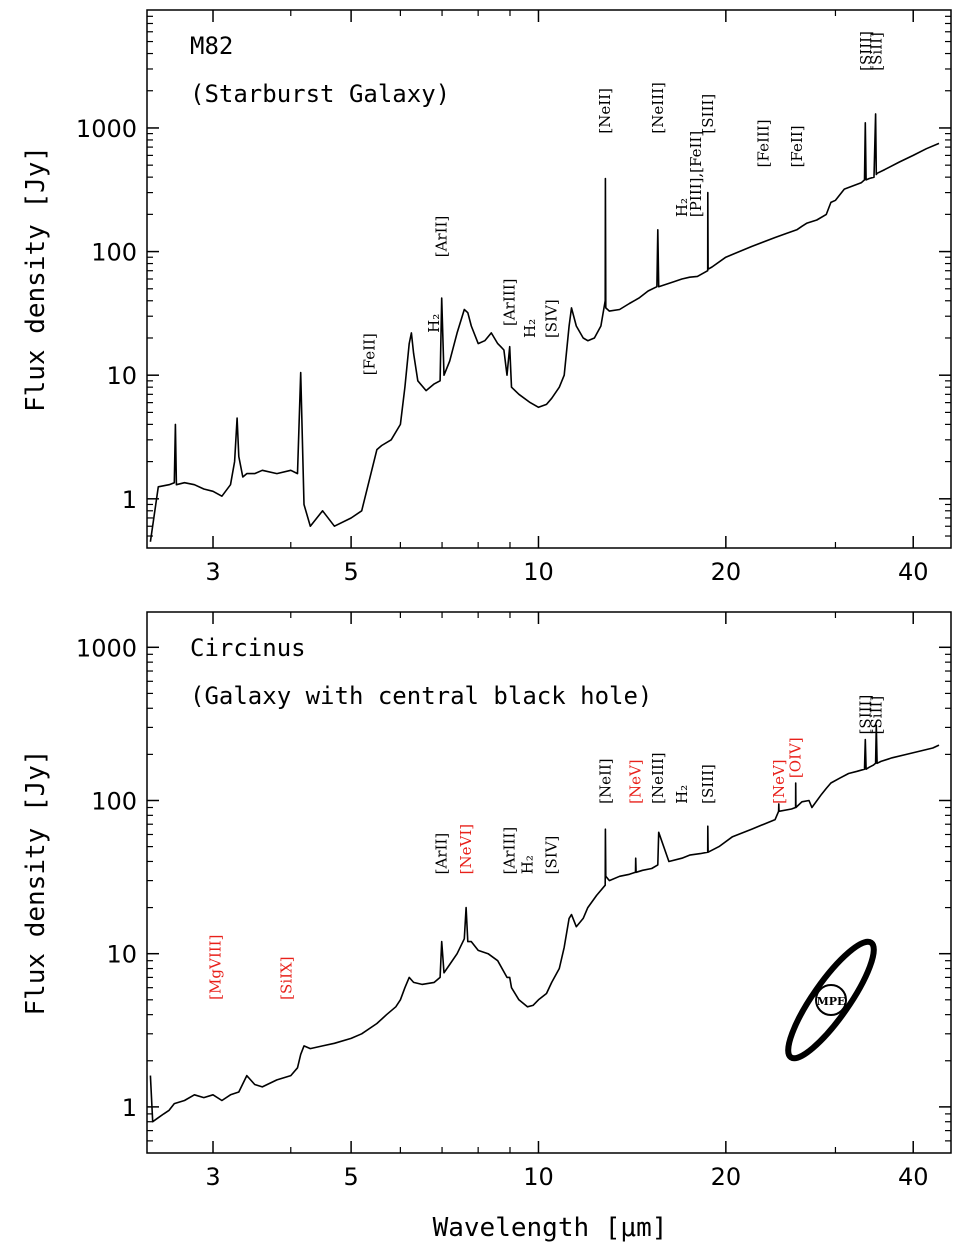 Image resolution: width=956 pixels, height=1258 pixels. Describe the element at coordinates (696, 174) in the screenshot. I see `line-annotation: [PIII],[FeII]` at that location.